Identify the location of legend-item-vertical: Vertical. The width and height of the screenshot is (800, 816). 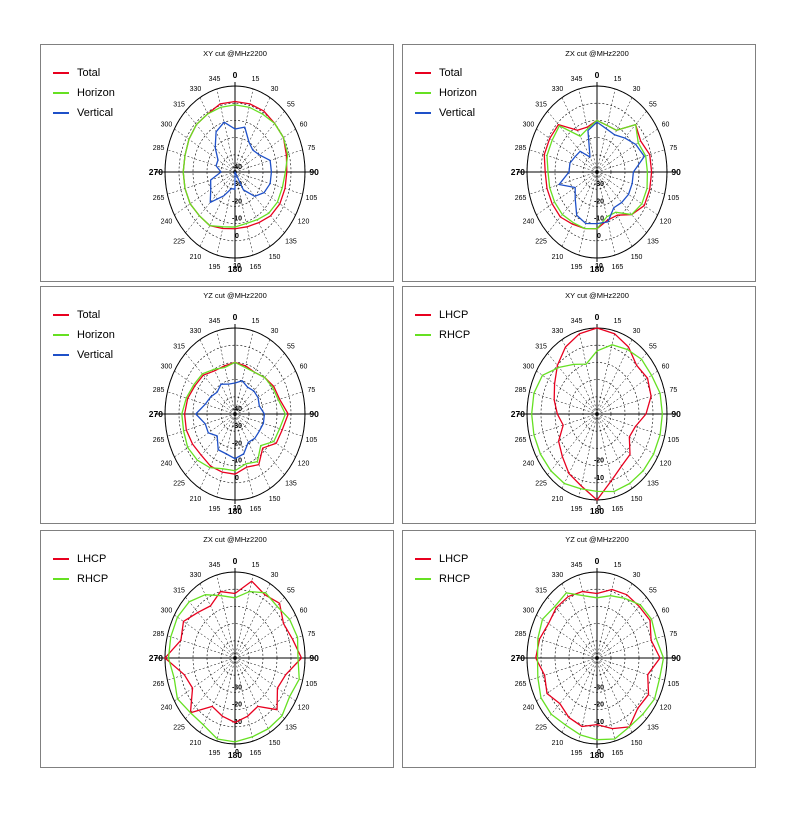
(446, 113).